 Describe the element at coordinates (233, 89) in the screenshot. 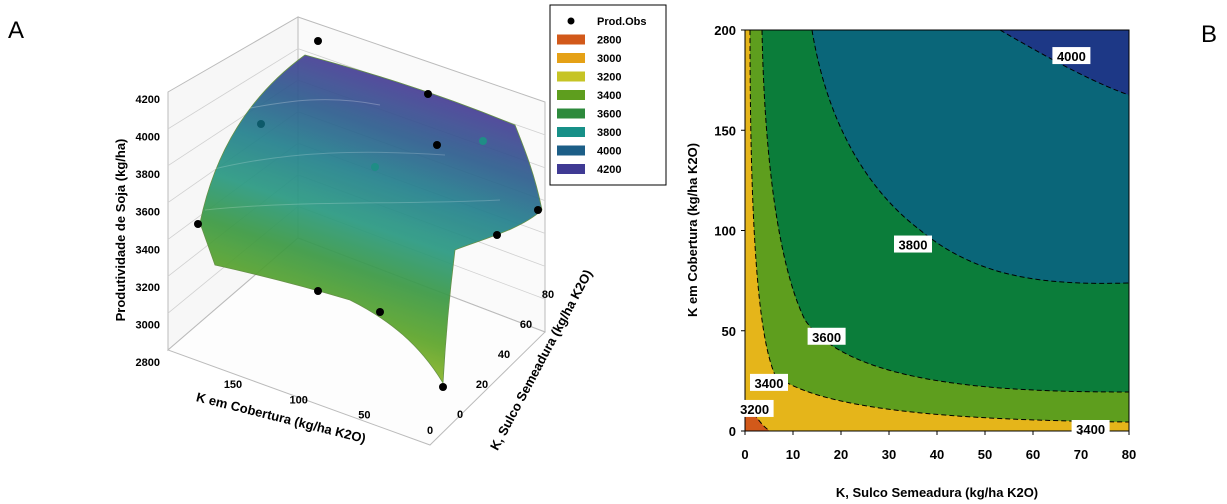

I see `grid-line` at that location.